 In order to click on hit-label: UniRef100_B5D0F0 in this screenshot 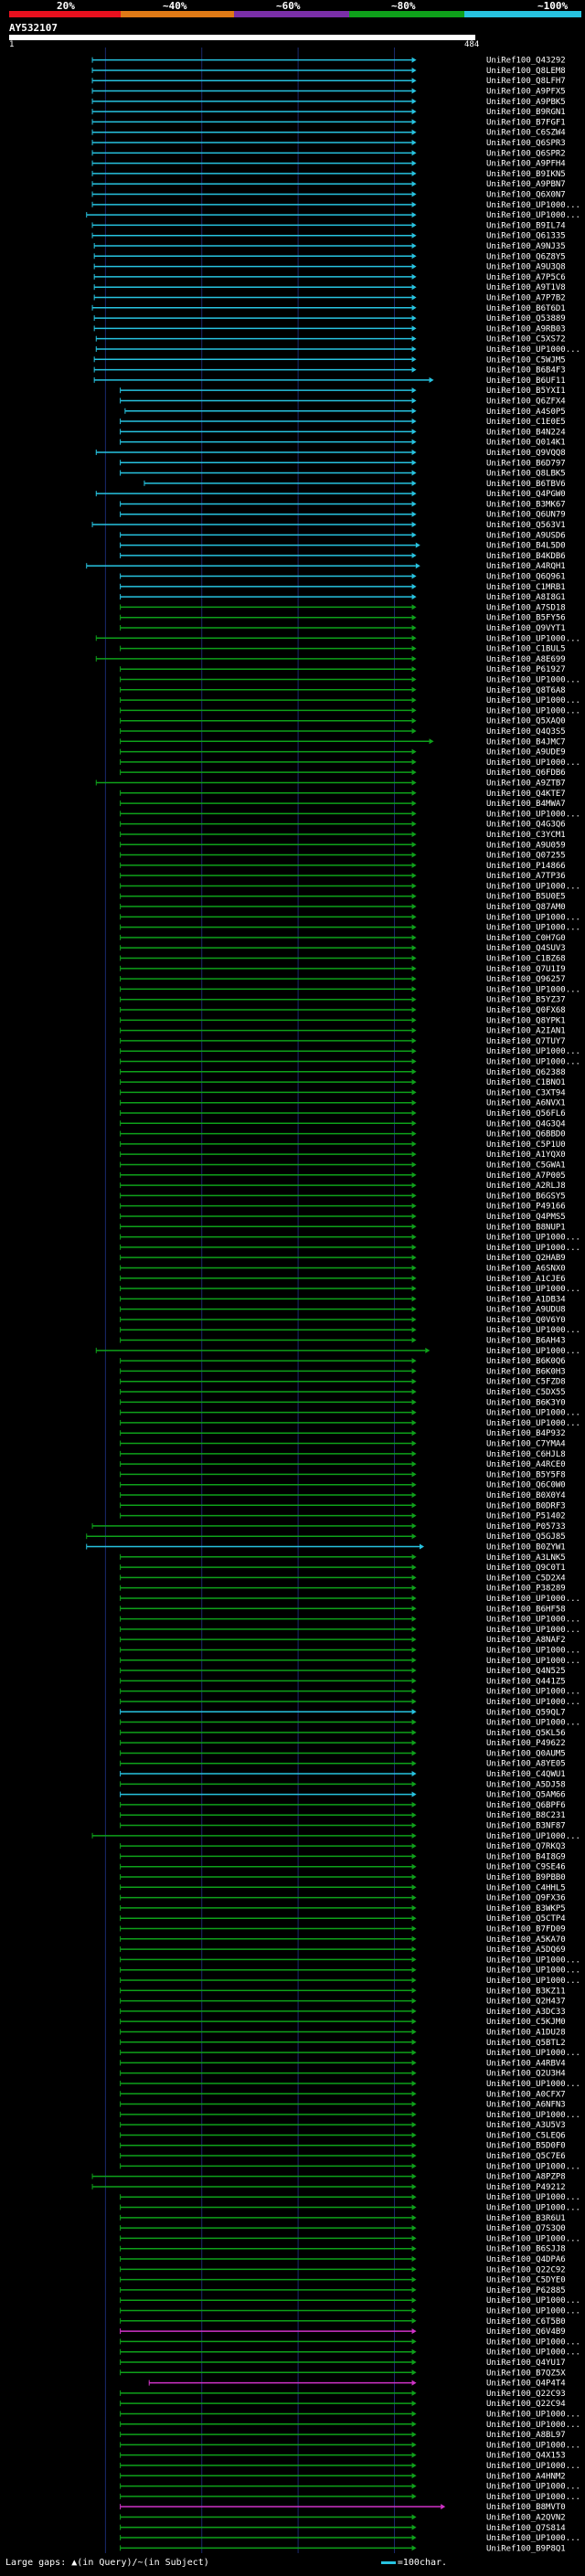, I will do `click(526, 2146)`.